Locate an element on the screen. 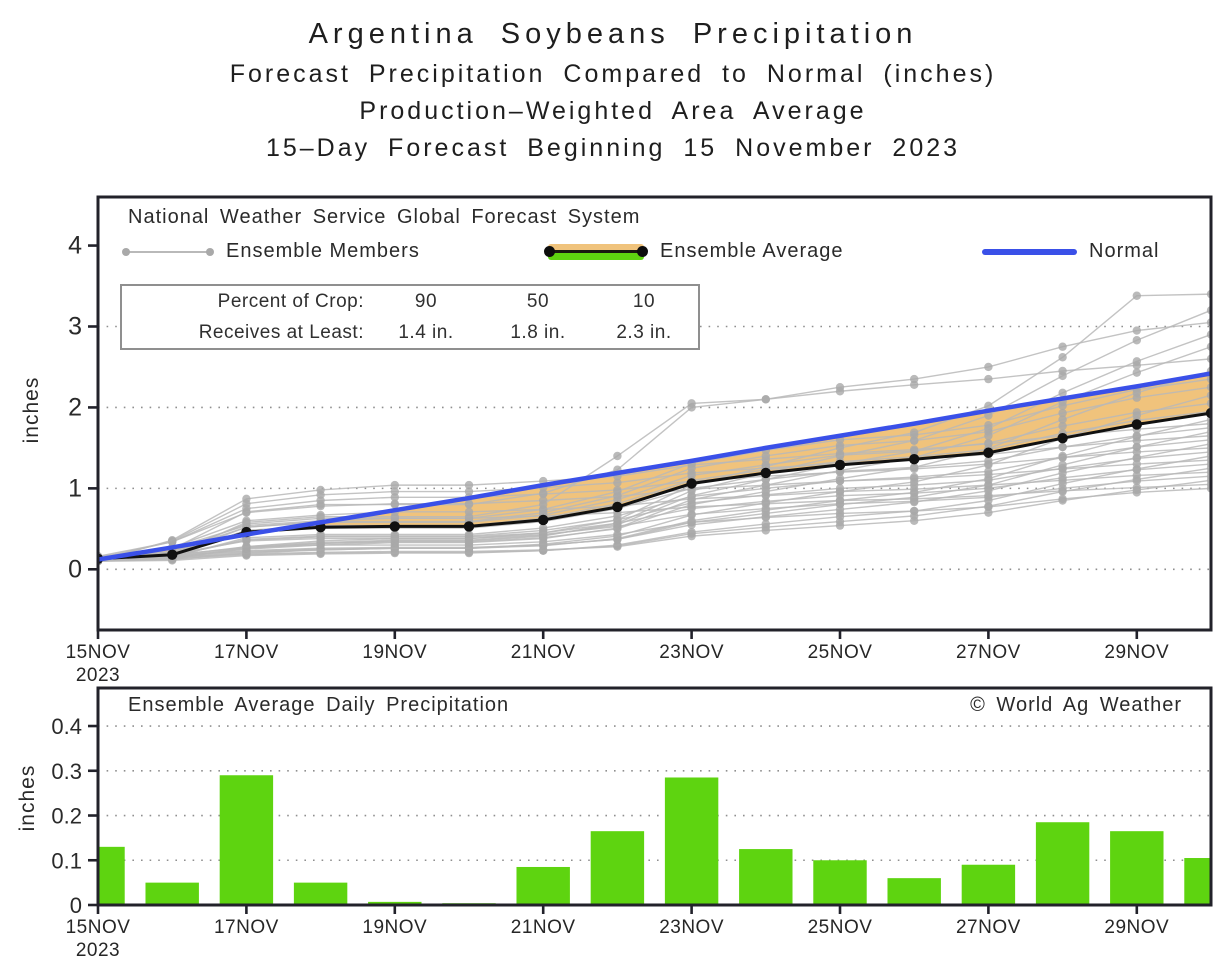 Image resolution: width=1226 pixels, height=967 pixels. y-tick-label: 4 is located at coordinates (75, 246).